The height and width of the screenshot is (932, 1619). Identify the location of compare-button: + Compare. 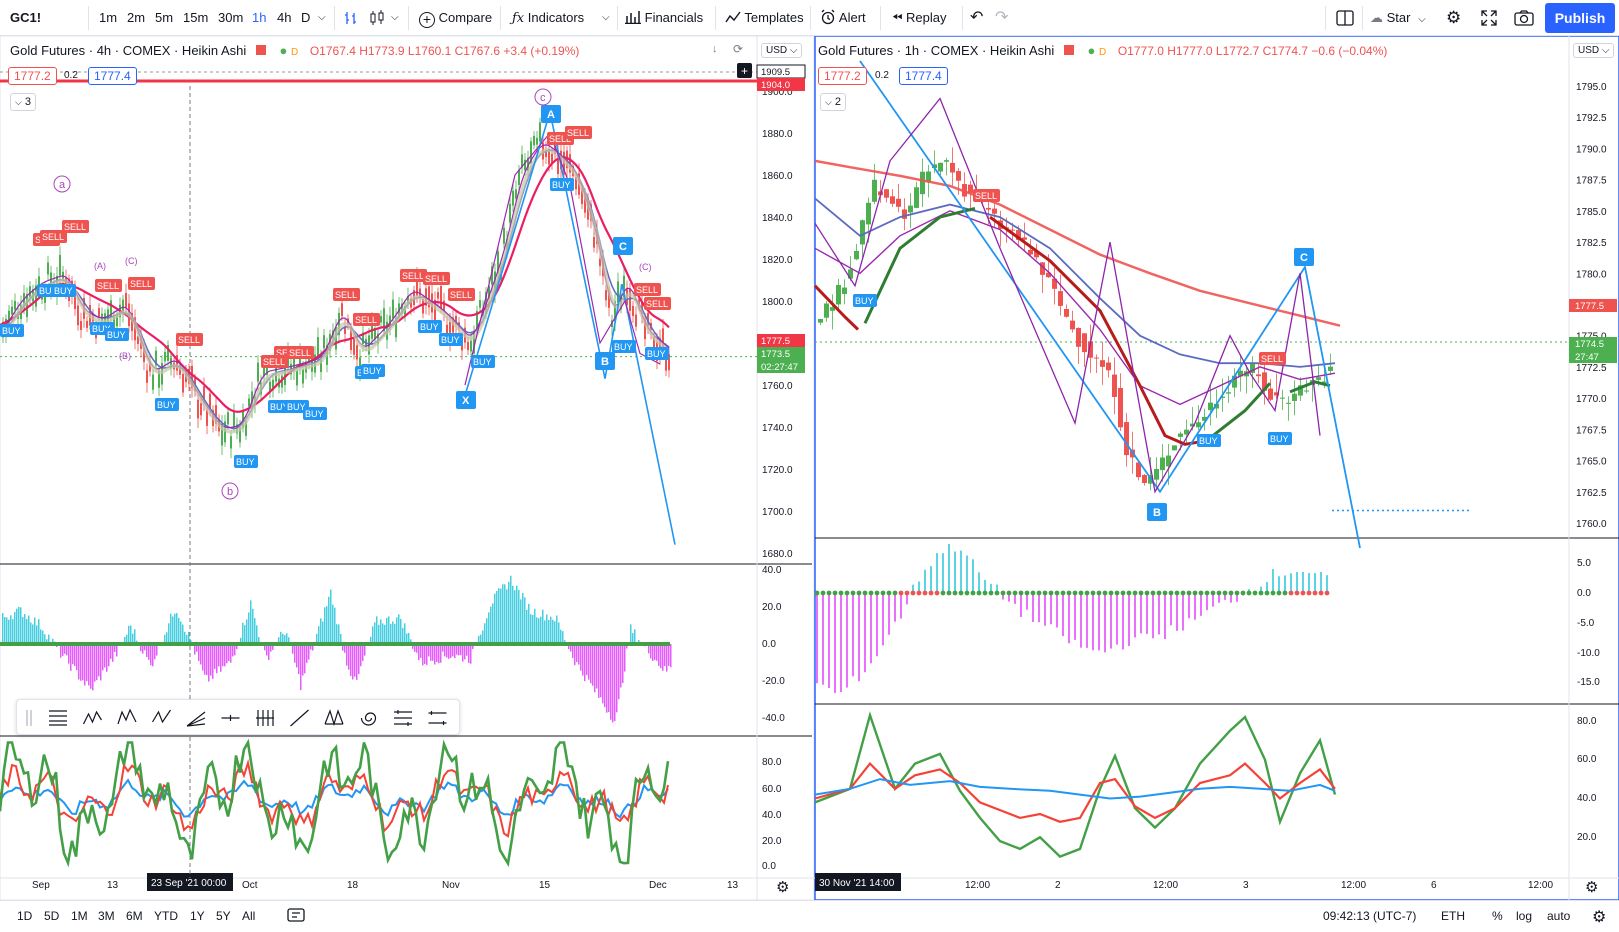
(455, 18).